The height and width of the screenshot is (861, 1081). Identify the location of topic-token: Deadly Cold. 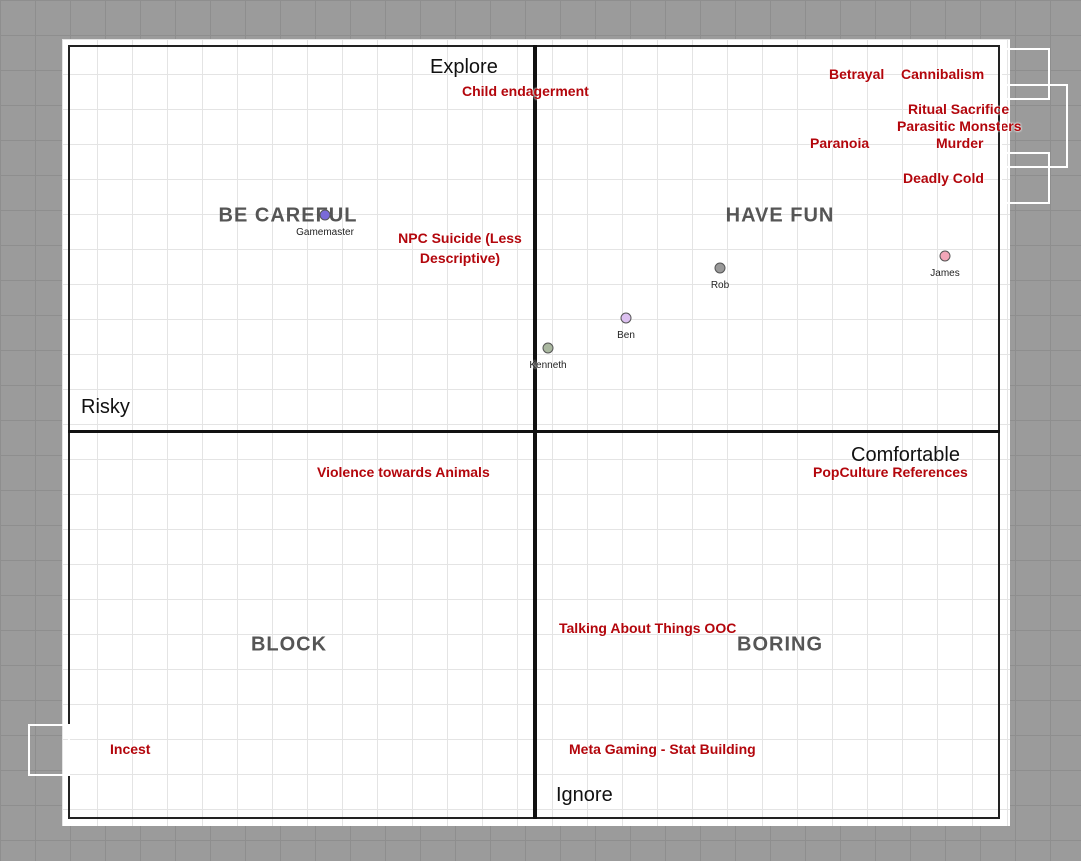
(943, 178).